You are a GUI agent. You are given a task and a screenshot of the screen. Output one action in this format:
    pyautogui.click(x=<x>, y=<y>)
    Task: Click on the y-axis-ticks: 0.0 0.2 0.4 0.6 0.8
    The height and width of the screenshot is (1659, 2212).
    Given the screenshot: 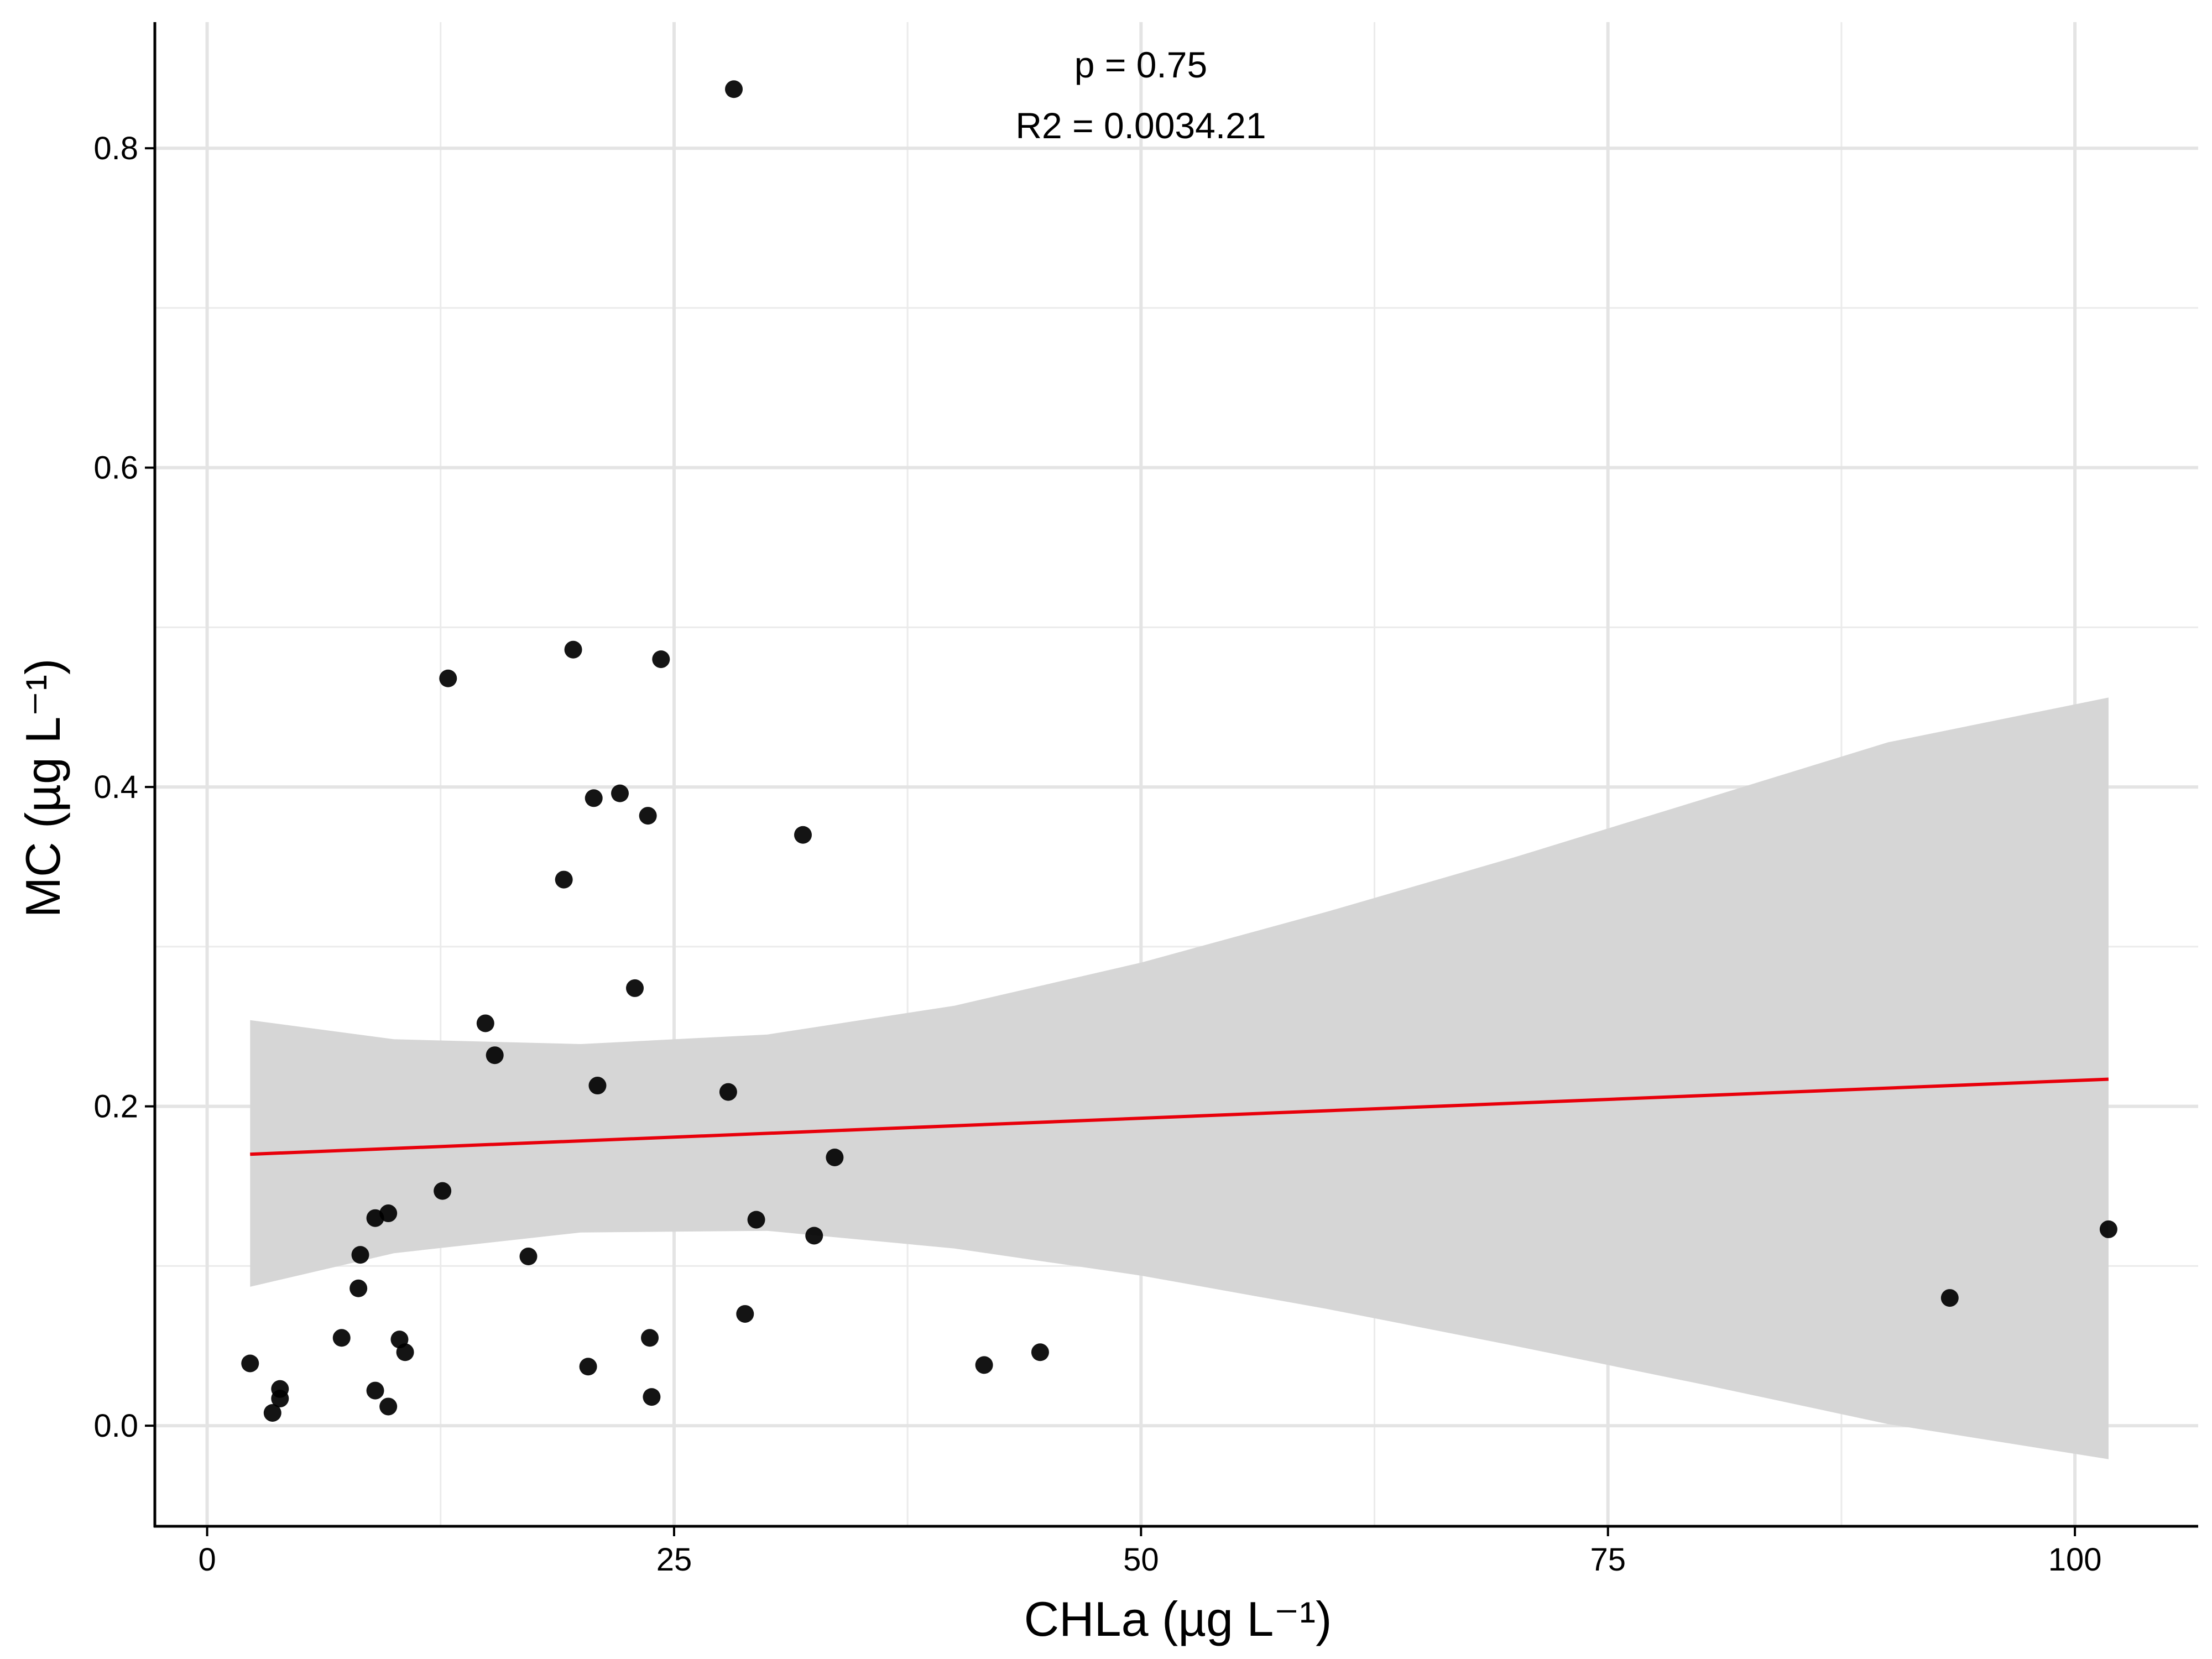 What is the action you would take?
    pyautogui.click(x=124, y=788)
    